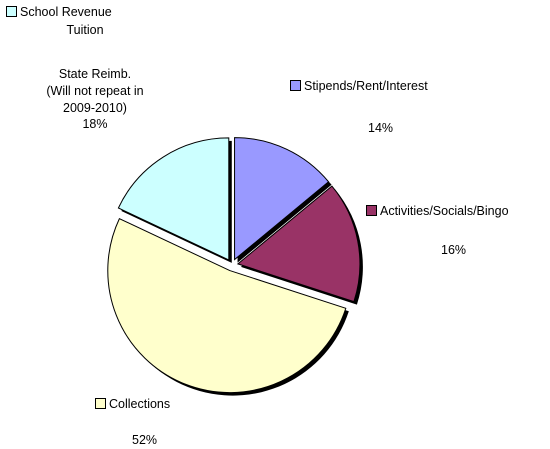  Describe the element at coordinates (11, 11) in the screenshot. I see `legend-swatch-school-revenue` at that location.